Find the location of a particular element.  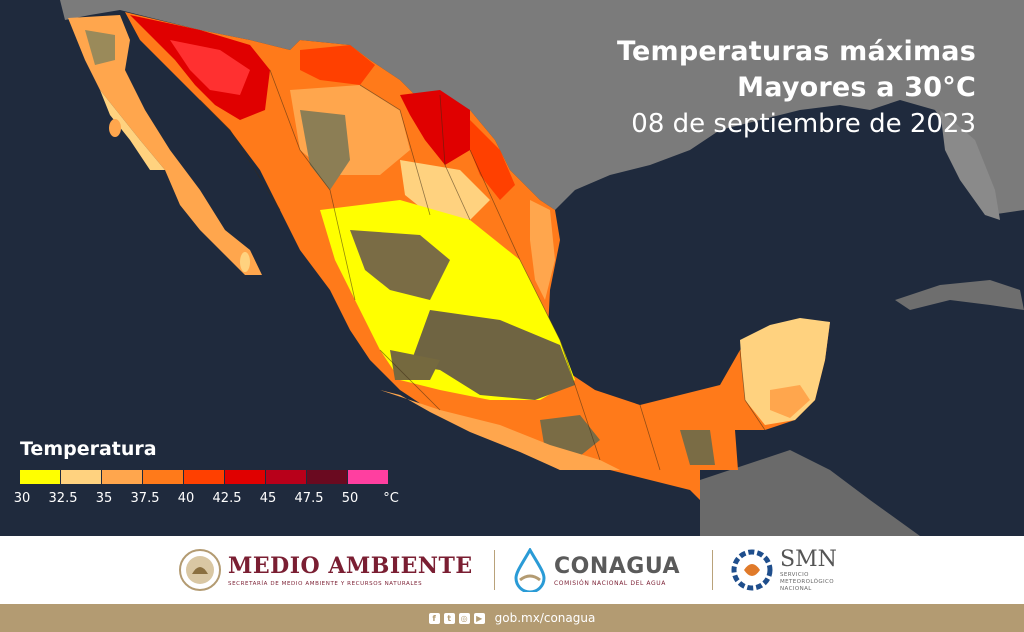

legend-tick-label: 42.5 is located at coordinates (227, 498).